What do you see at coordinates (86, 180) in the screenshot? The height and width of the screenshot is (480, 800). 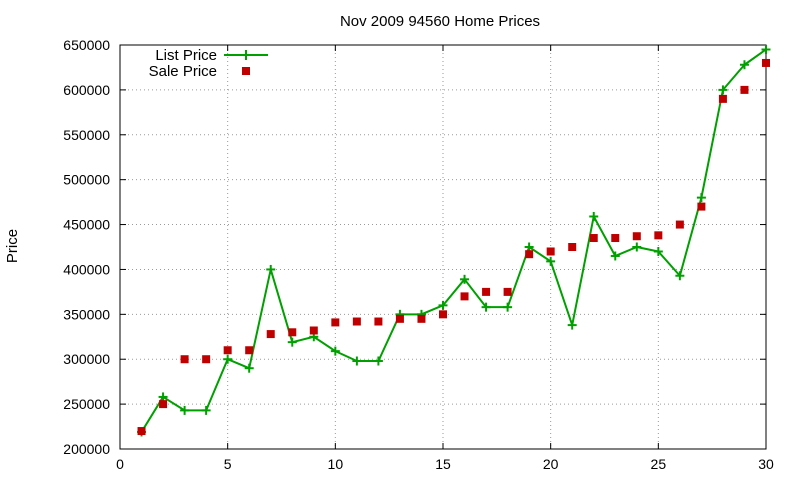 I see `y-tick-label: 500000` at bounding box center [86, 180].